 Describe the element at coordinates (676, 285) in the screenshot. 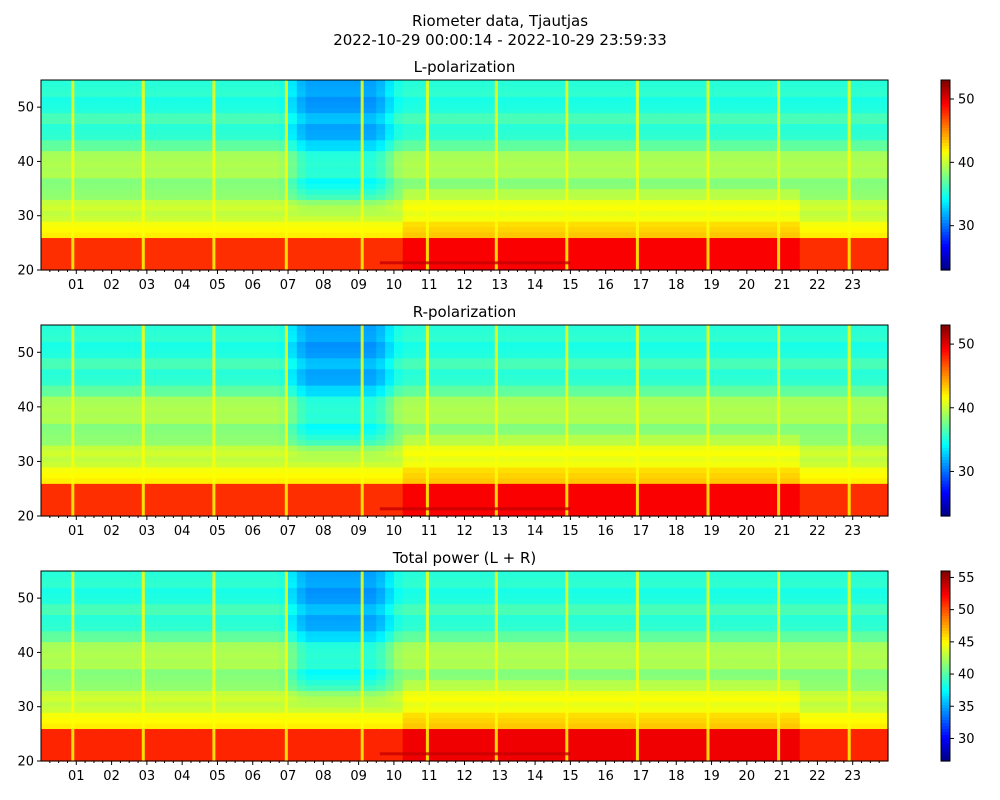

I see `x-tick-label: 18` at that location.